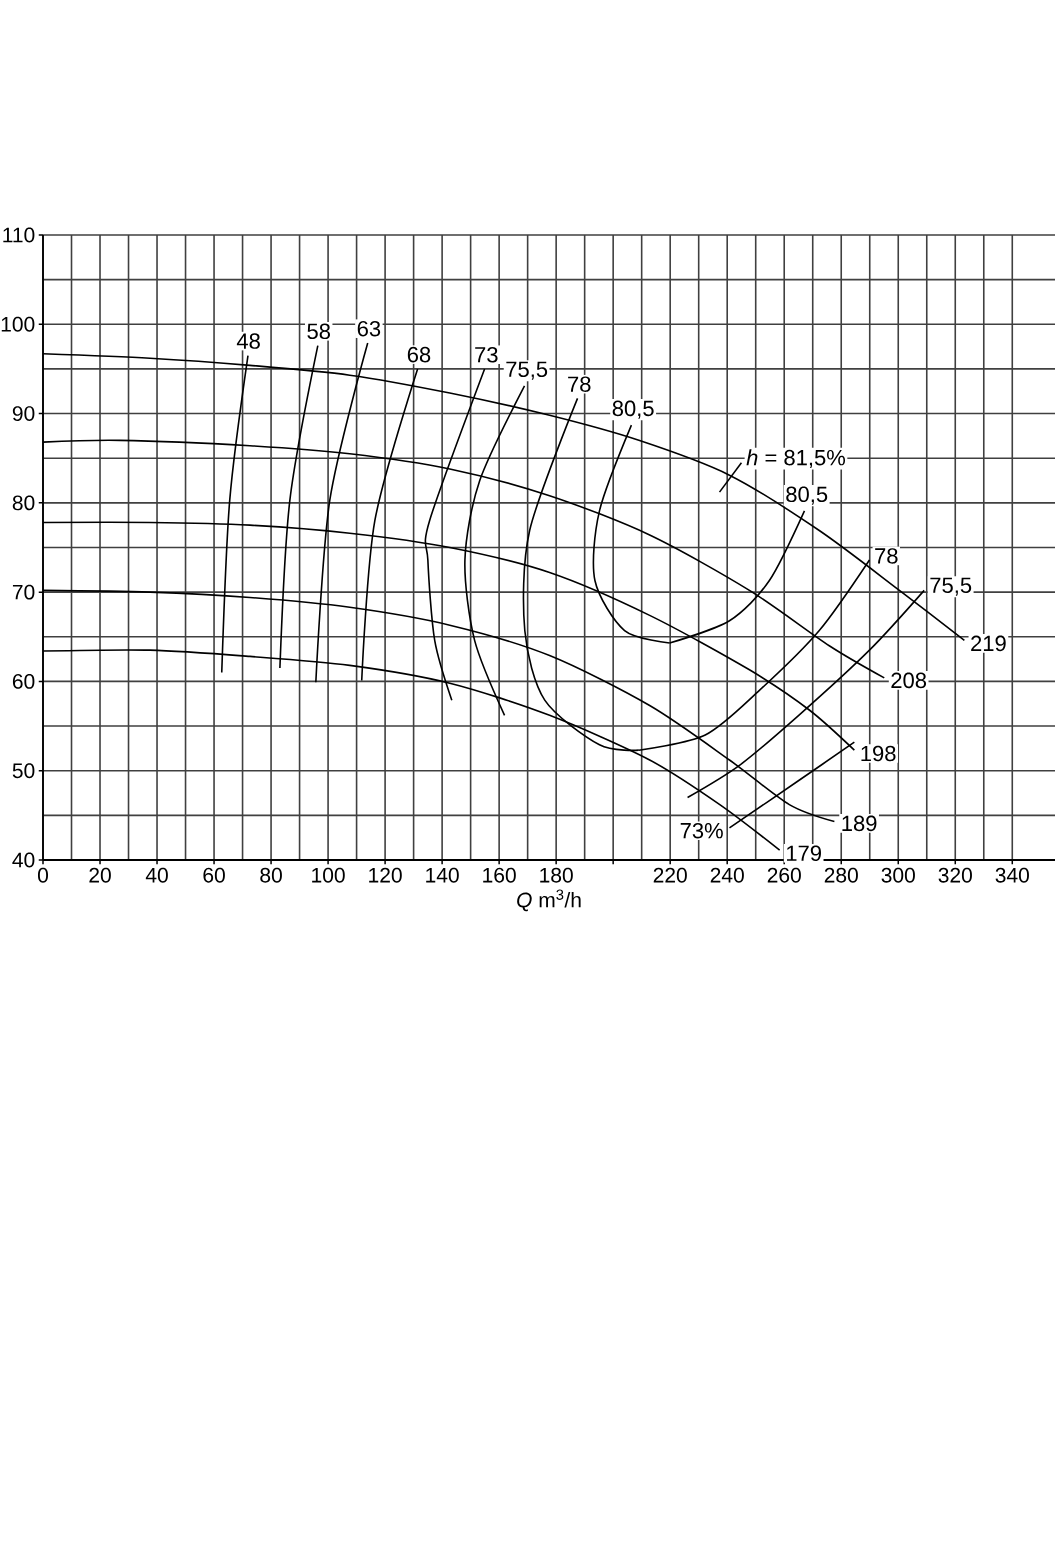 Image resolution: width=1055 pixels, height=1560 pixels. I want to click on x-tick-label: 80, so click(271, 875).